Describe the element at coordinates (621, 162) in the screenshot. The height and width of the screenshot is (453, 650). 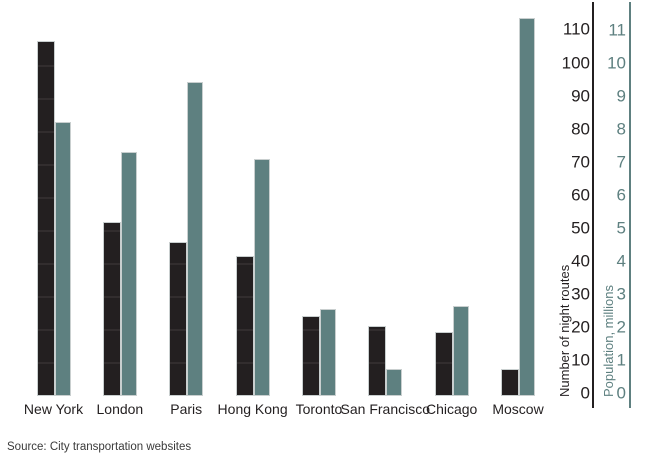
I see `population-axis-tick-label: 7` at that location.